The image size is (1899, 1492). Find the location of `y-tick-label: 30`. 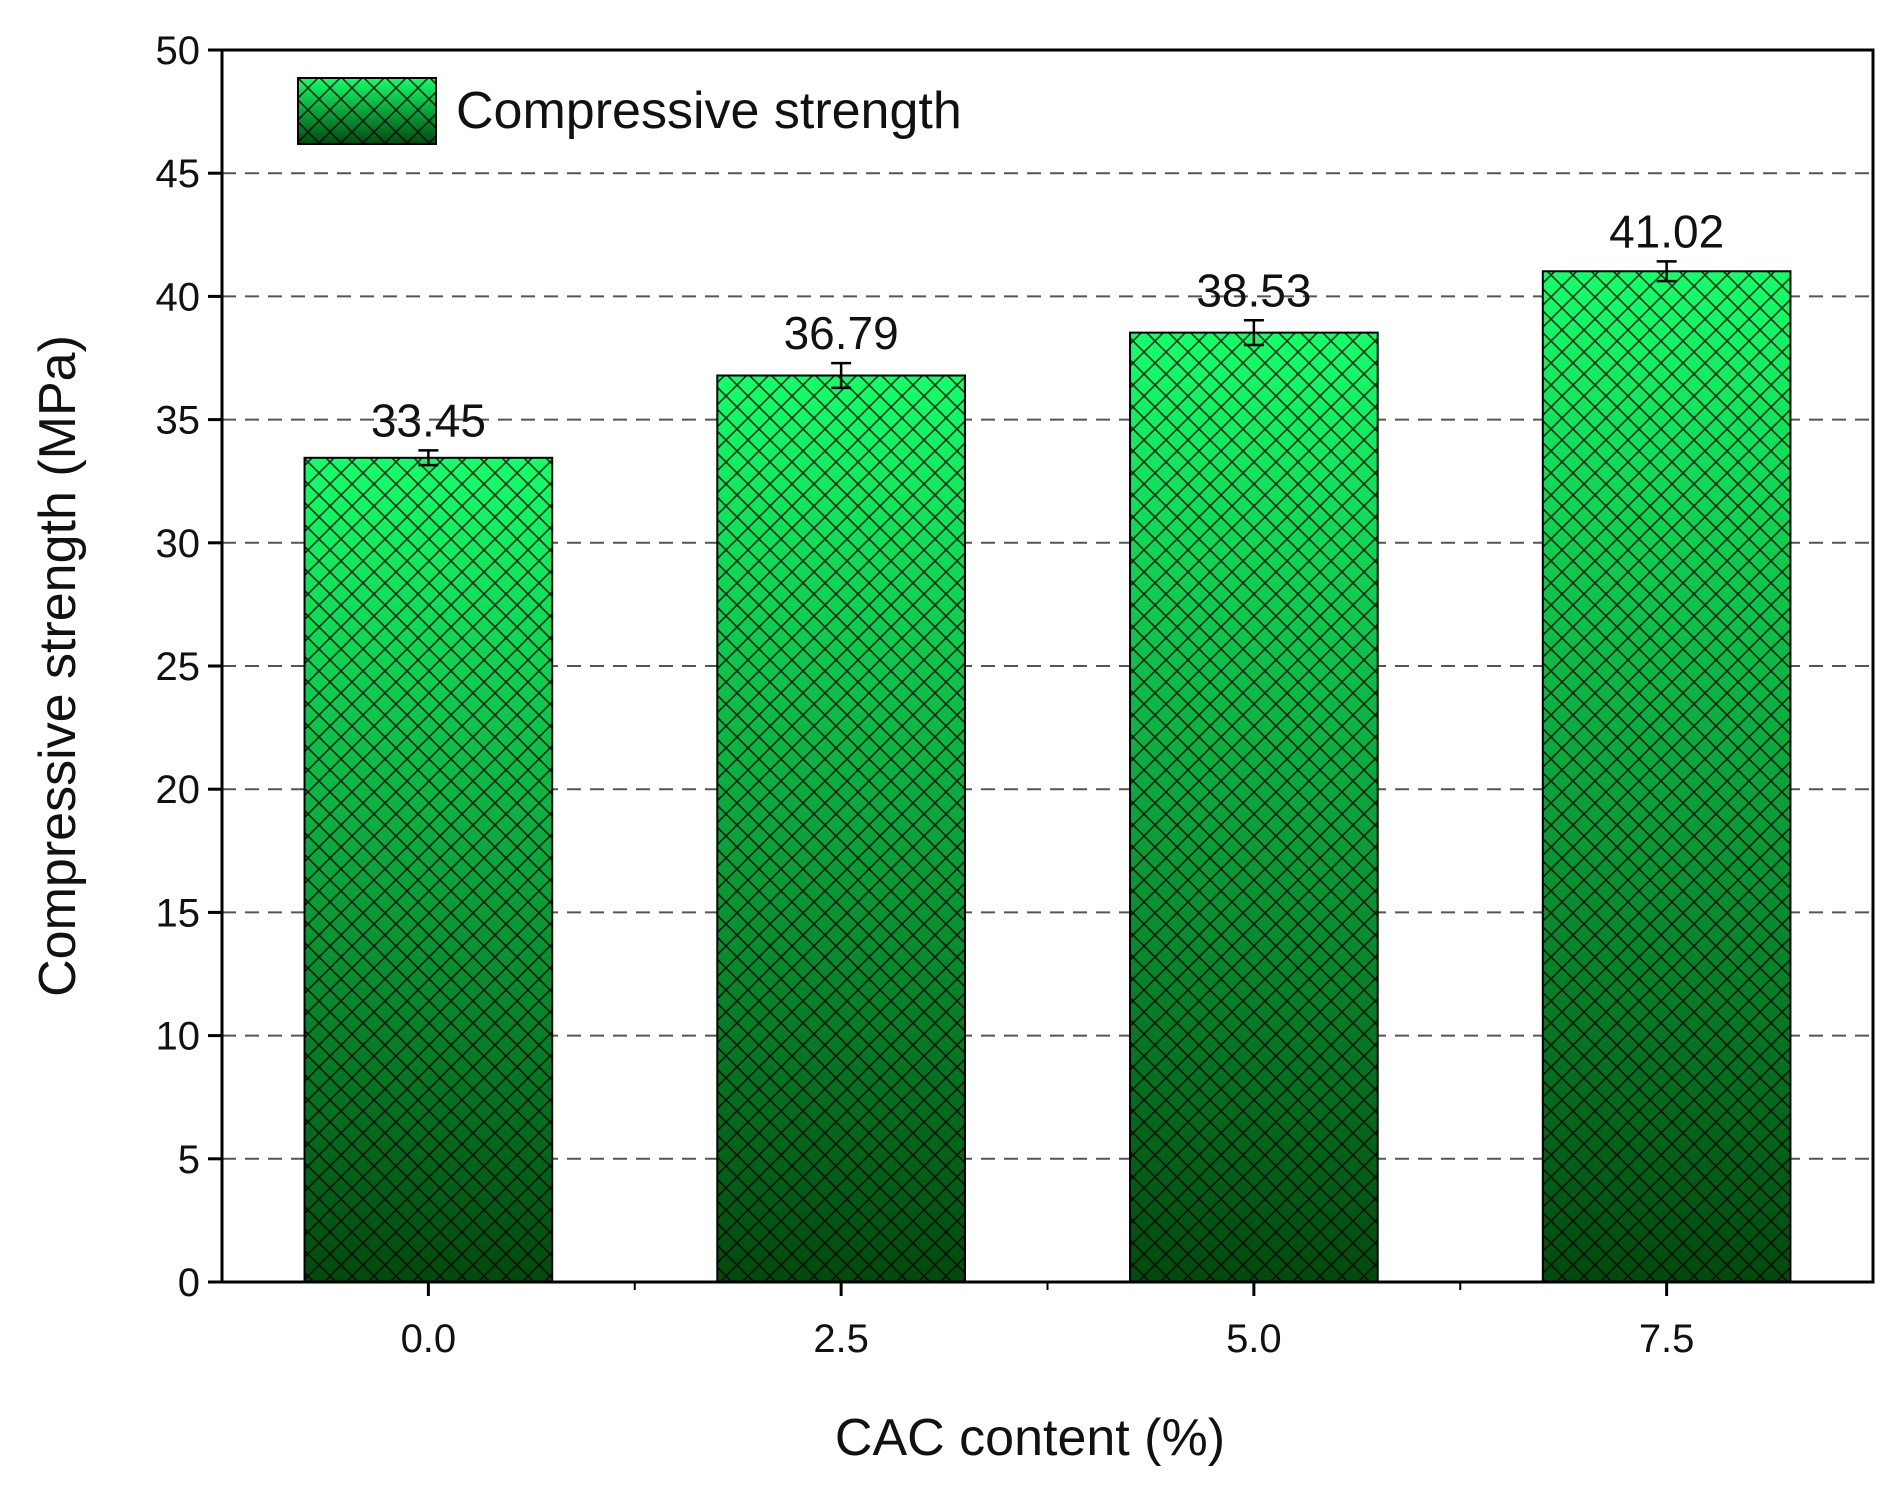

y-tick-label: 30 is located at coordinates (178, 544).